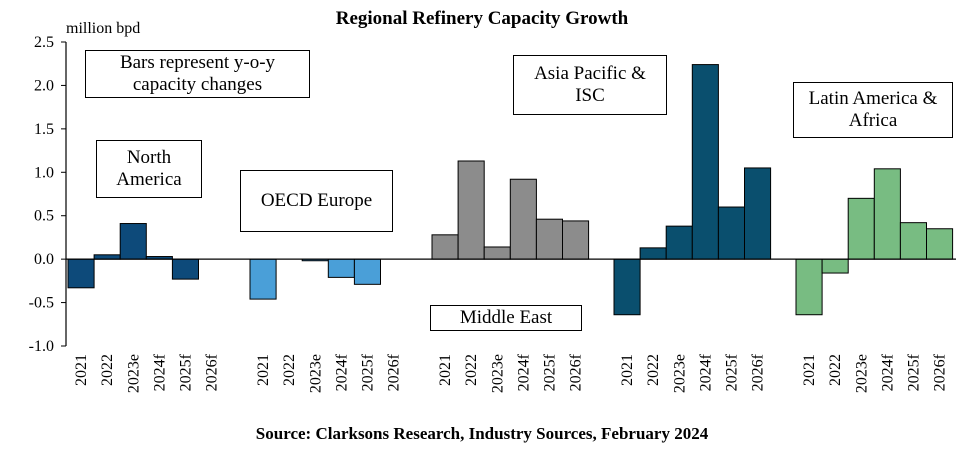 The image size is (964, 456). What do you see at coordinates (873, 98) in the screenshot?
I see `latam-africa-label-line-1: Latin America &` at bounding box center [873, 98].